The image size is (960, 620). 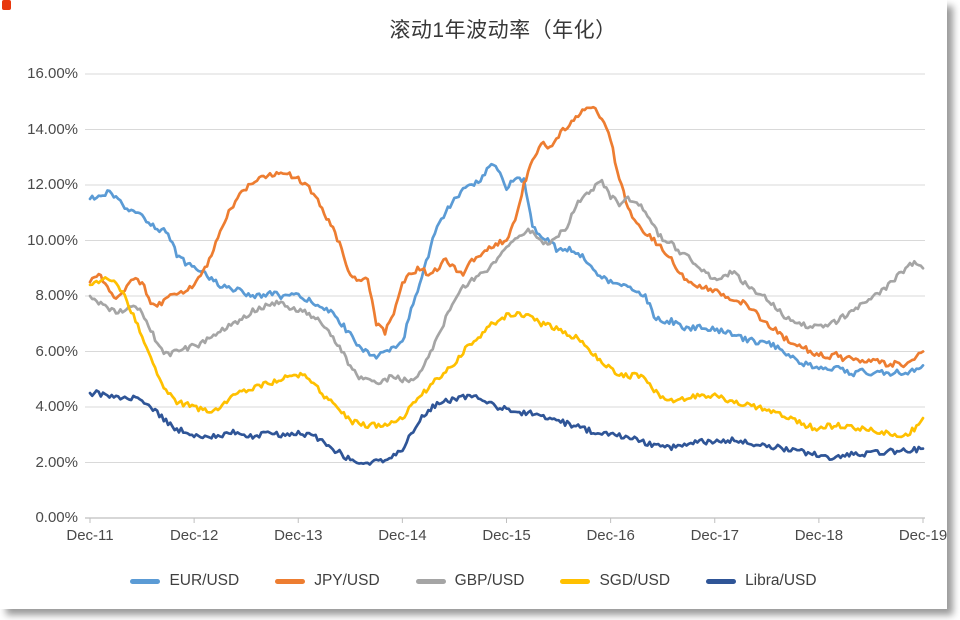 What do you see at coordinates (489, 580) in the screenshot?
I see `legend-label: GBP/USD` at bounding box center [489, 580].